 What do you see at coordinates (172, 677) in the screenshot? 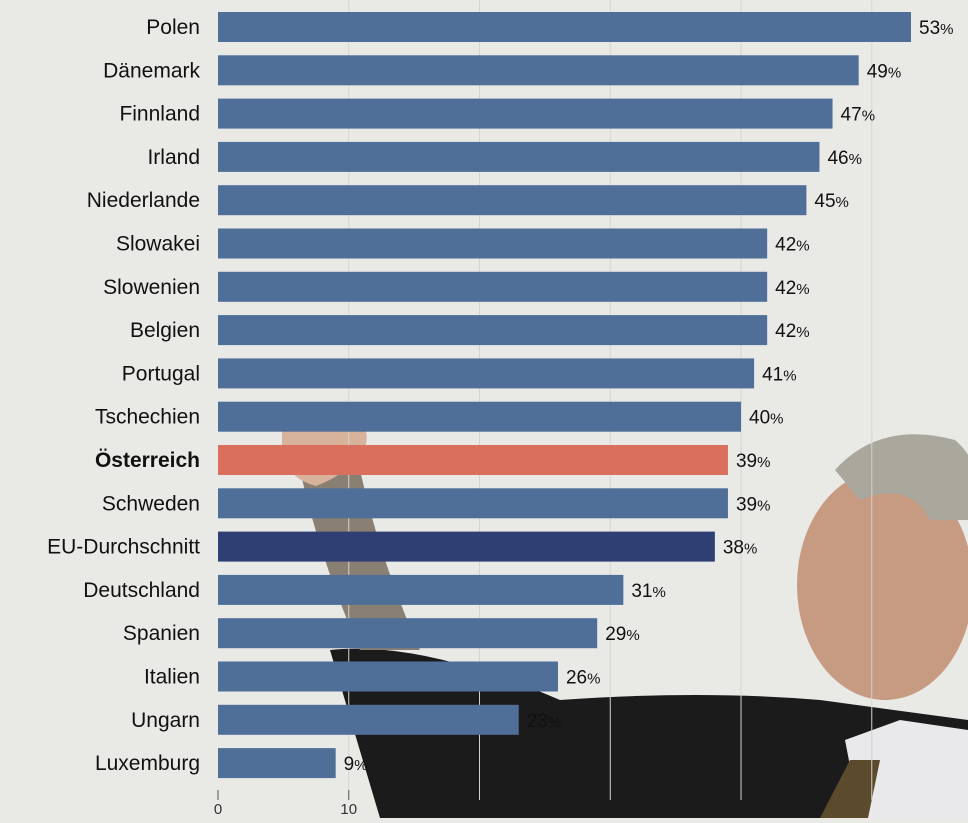
I see `category-label: Italien` at bounding box center [172, 677].